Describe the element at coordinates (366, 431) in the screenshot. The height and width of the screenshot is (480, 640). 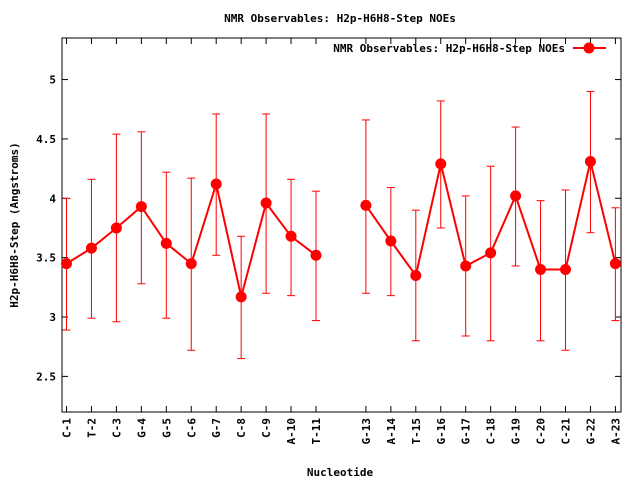
I see `x-tick-label: G-13` at that location.